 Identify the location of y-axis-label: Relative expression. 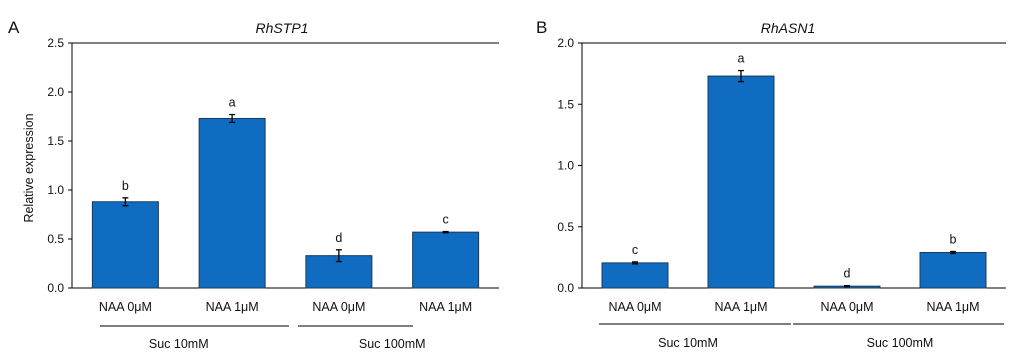
(29, 167).